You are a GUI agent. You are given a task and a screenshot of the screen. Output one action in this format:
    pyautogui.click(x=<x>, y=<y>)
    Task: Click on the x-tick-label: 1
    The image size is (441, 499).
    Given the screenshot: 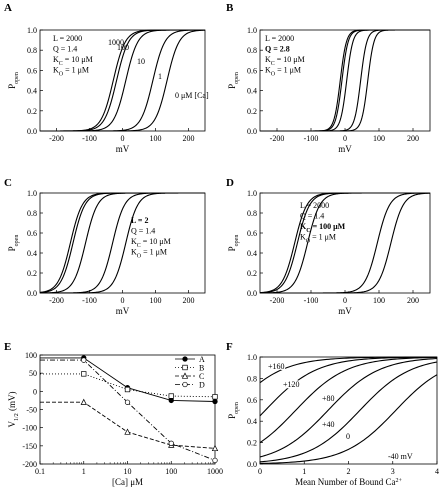 What is the action you would take?
    pyautogui.click(x=84, y=471)
    